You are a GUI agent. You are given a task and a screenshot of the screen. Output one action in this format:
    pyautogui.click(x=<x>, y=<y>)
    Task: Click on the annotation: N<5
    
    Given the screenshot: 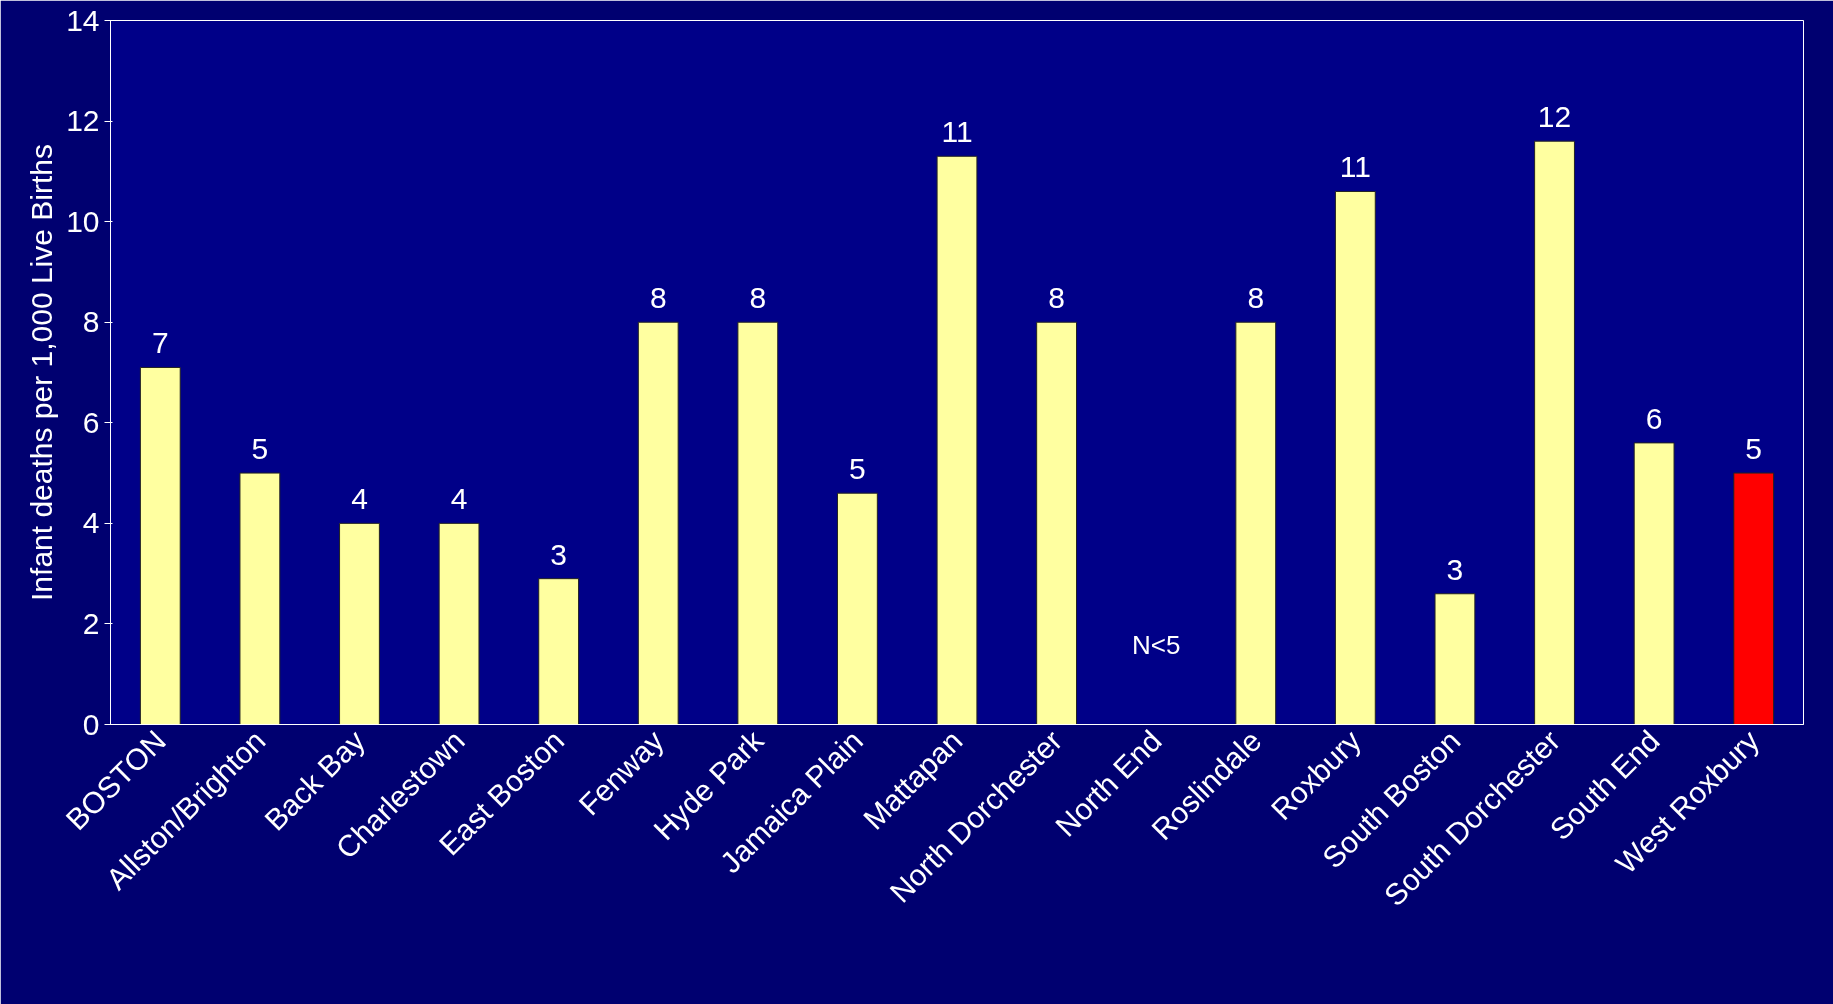 What is the action you would take?
    pyautogui.click(x=1156, y=644)
    